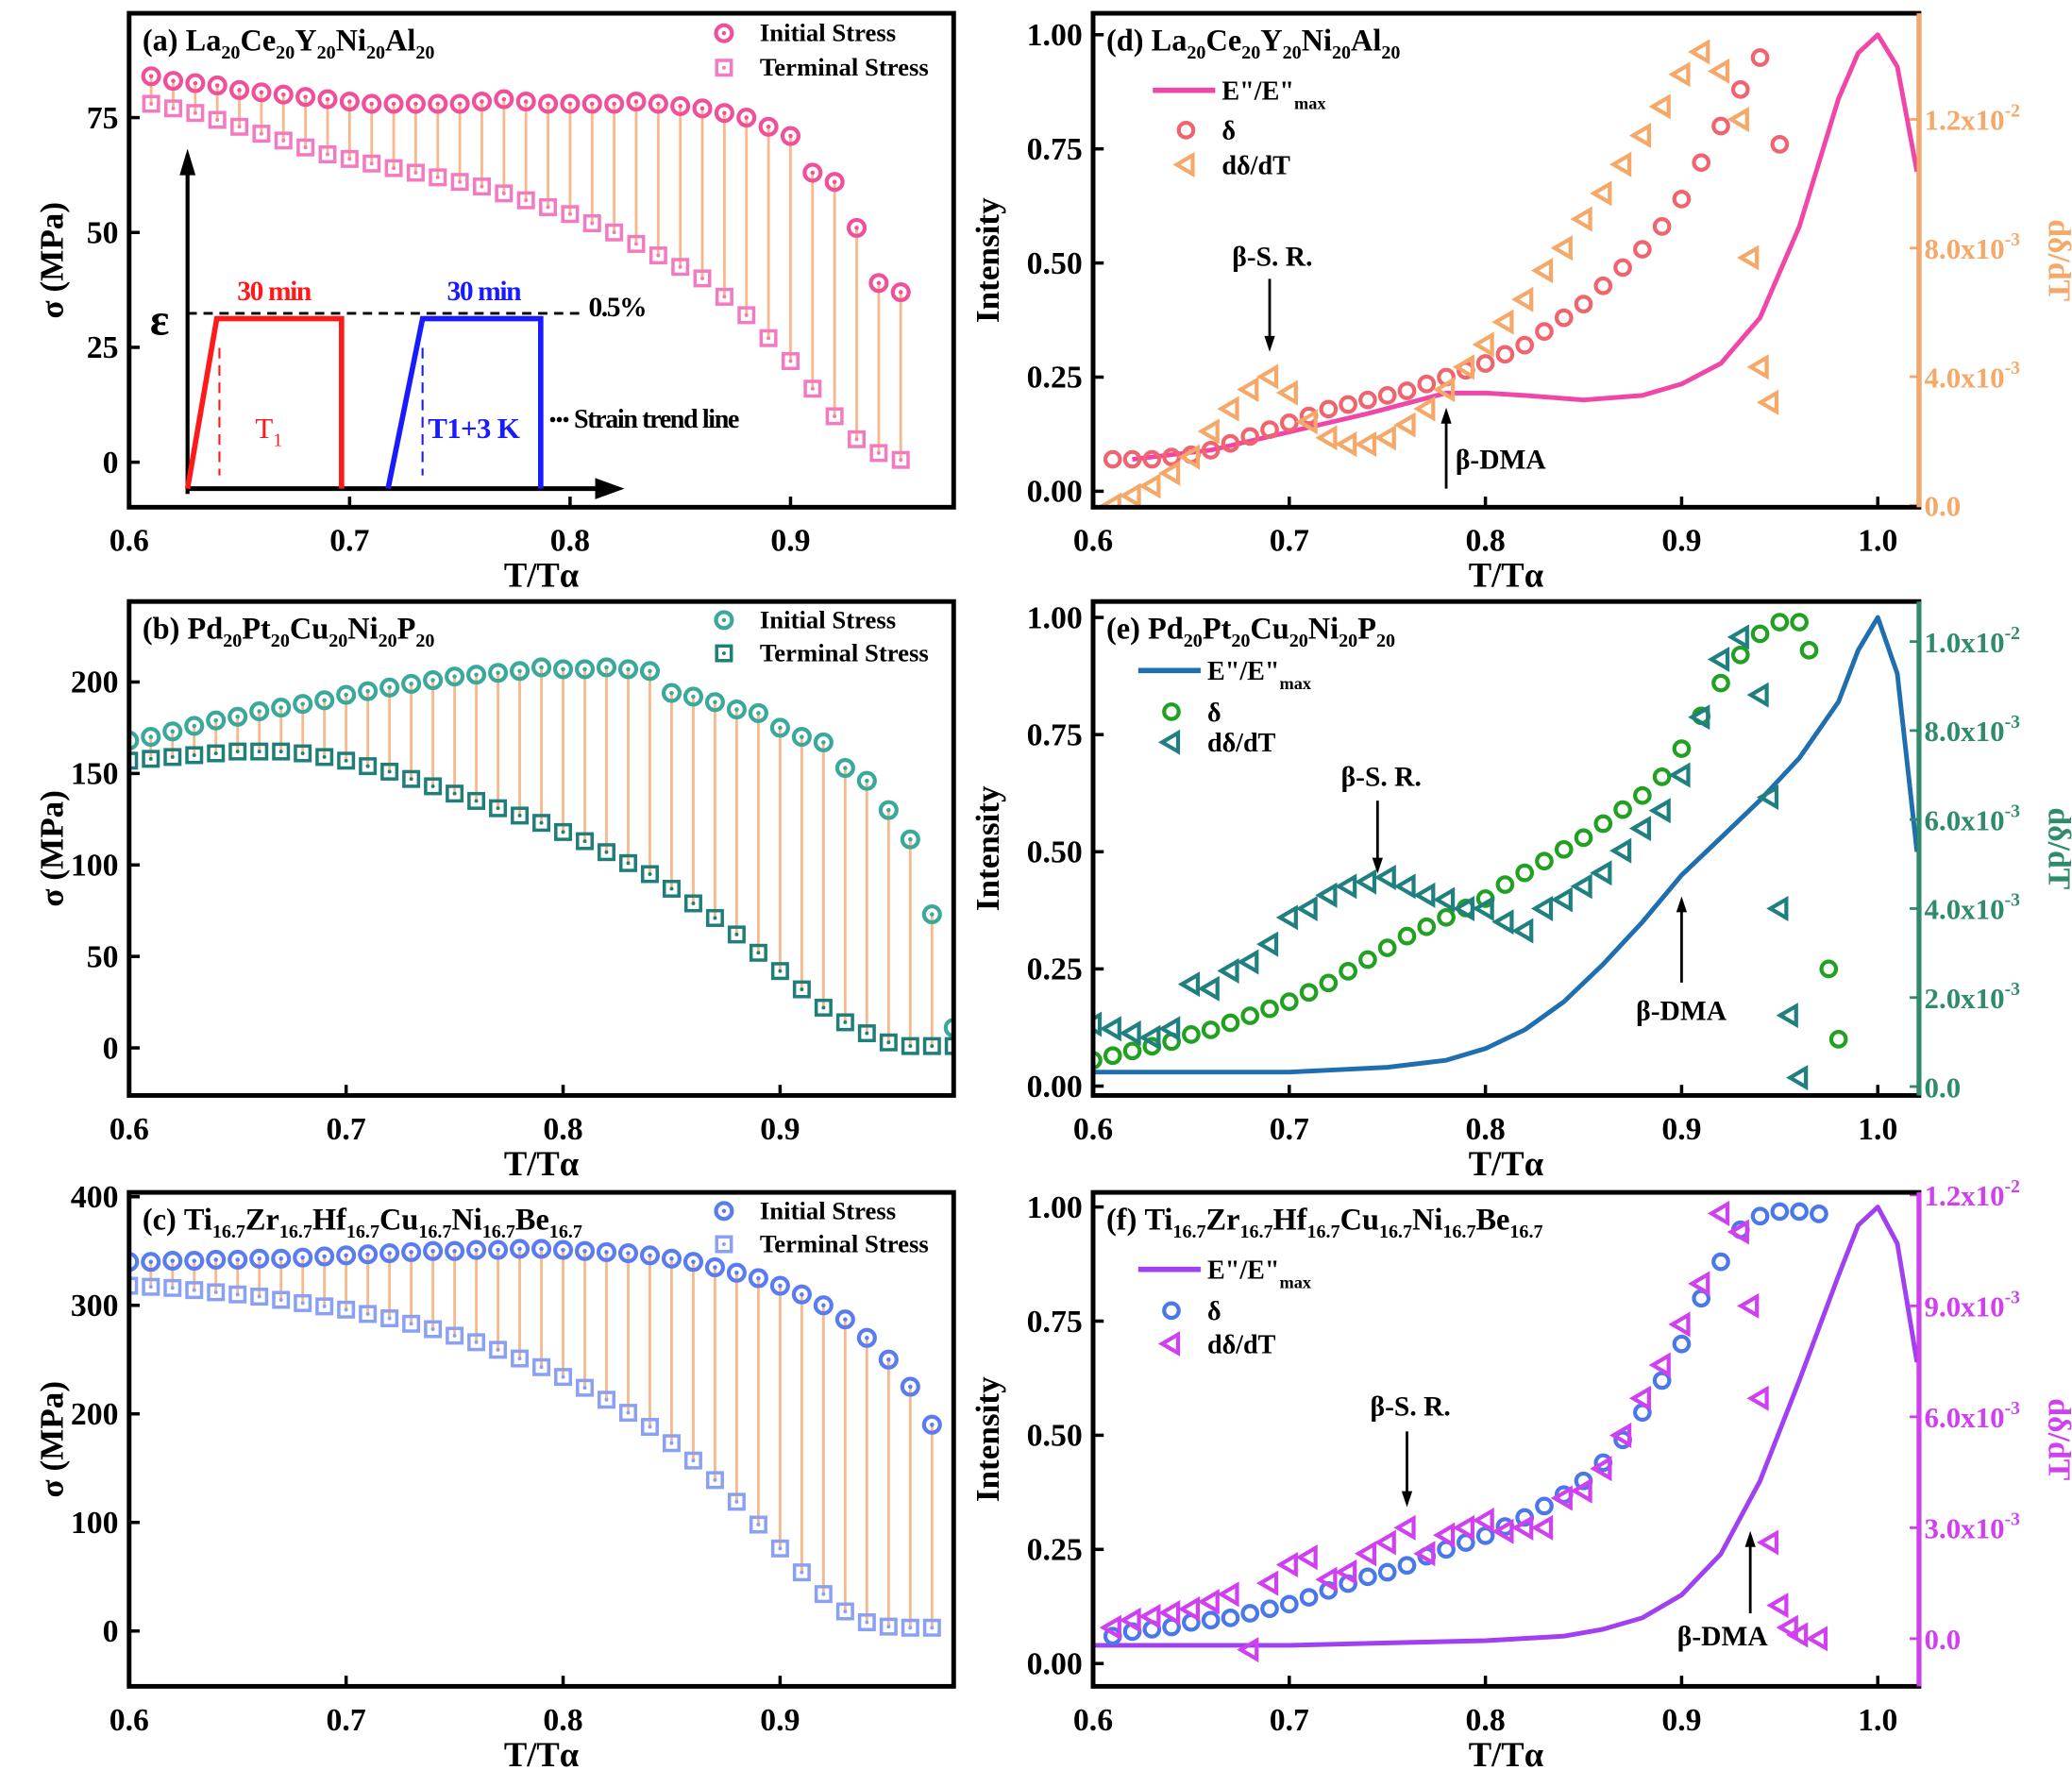 The image size is (2072, 1770). What do you see at coordinates (111, 463) in the screenshot?
I see `y-tick-label: 0` at bounding box center [111, 463].